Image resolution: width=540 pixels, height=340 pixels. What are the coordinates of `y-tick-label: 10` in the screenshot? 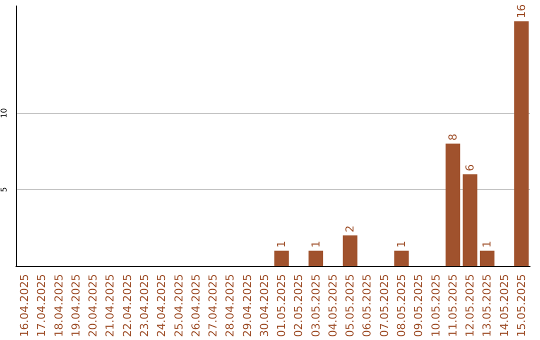 It's located at (4, 113).